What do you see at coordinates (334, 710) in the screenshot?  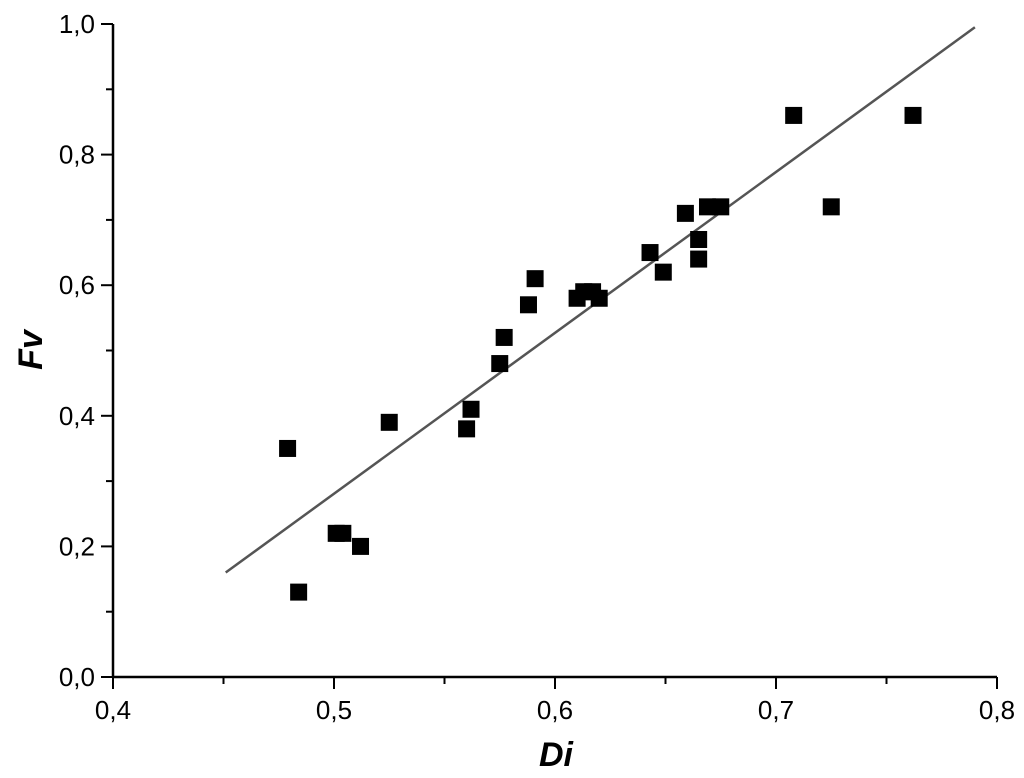 I see `x-tick-label: 0,5` at bounding box center [334, 710].